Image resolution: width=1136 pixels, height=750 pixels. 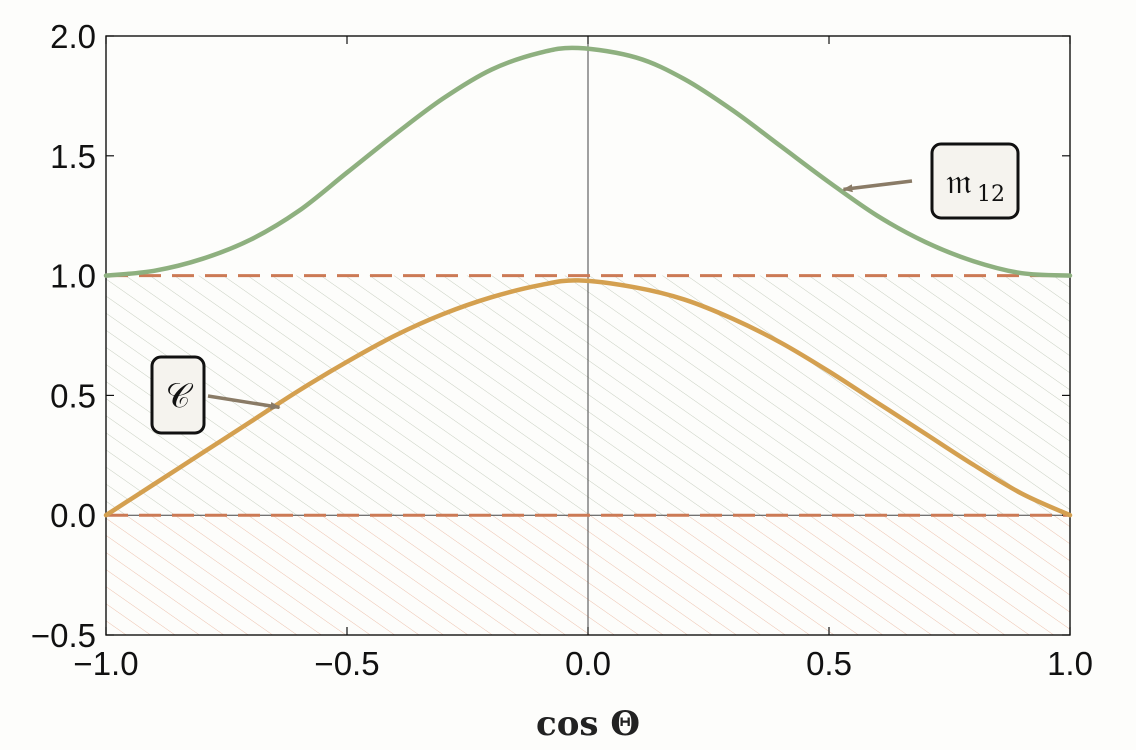 I want to click on x-tick-label-0: −1.0, so click(x=105, y=663).